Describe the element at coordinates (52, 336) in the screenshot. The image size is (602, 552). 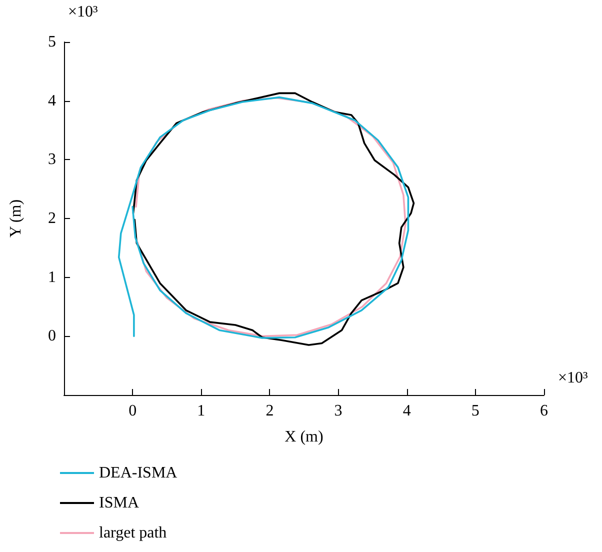
I see `y-tick-label: 0` at that location.